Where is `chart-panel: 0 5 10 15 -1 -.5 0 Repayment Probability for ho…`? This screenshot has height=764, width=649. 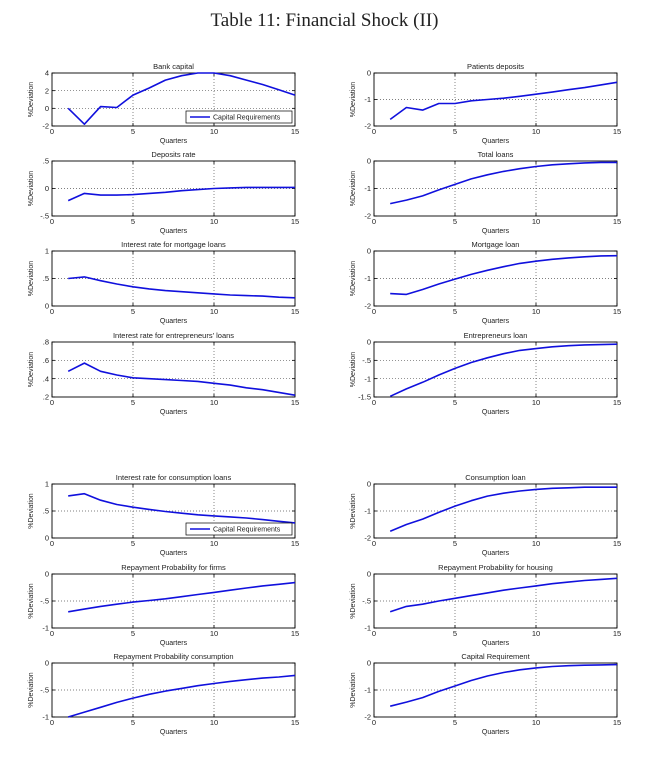 chart-panel: 0 5 10 15 -1 -.5 0 Repayment Probability for ho… is located at coordinates (485, 605).